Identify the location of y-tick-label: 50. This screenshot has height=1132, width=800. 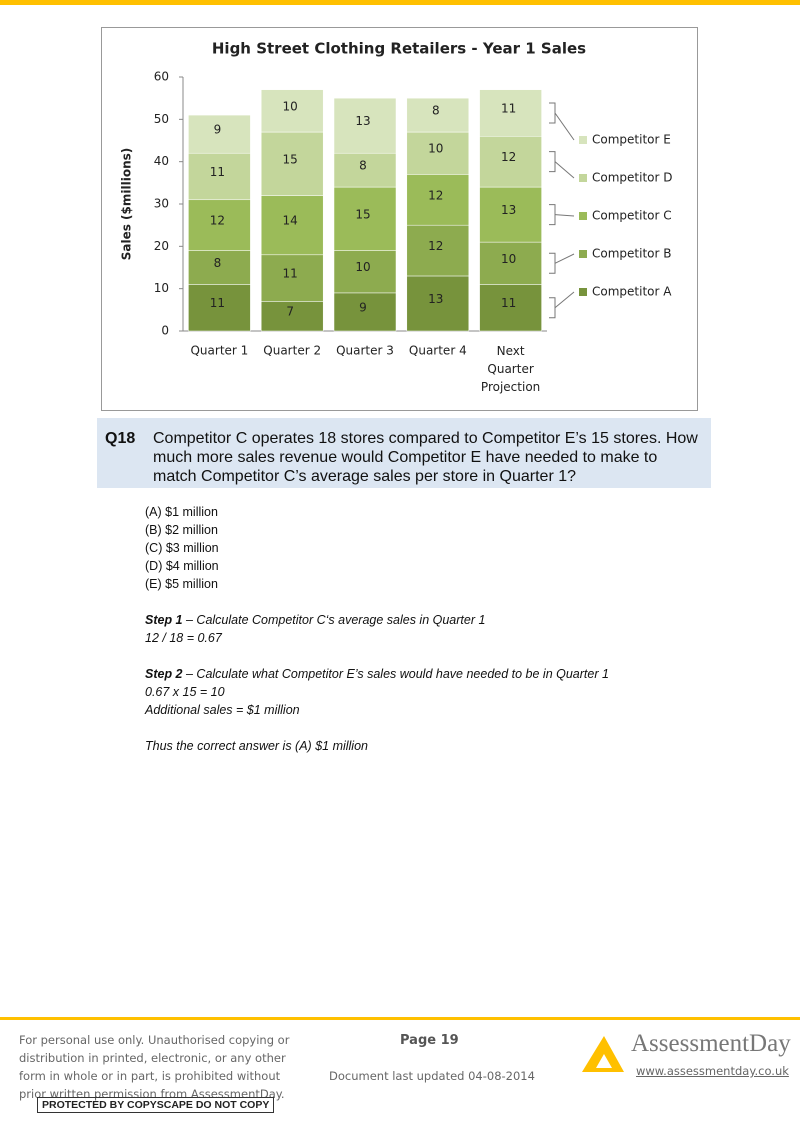
(161, 119).